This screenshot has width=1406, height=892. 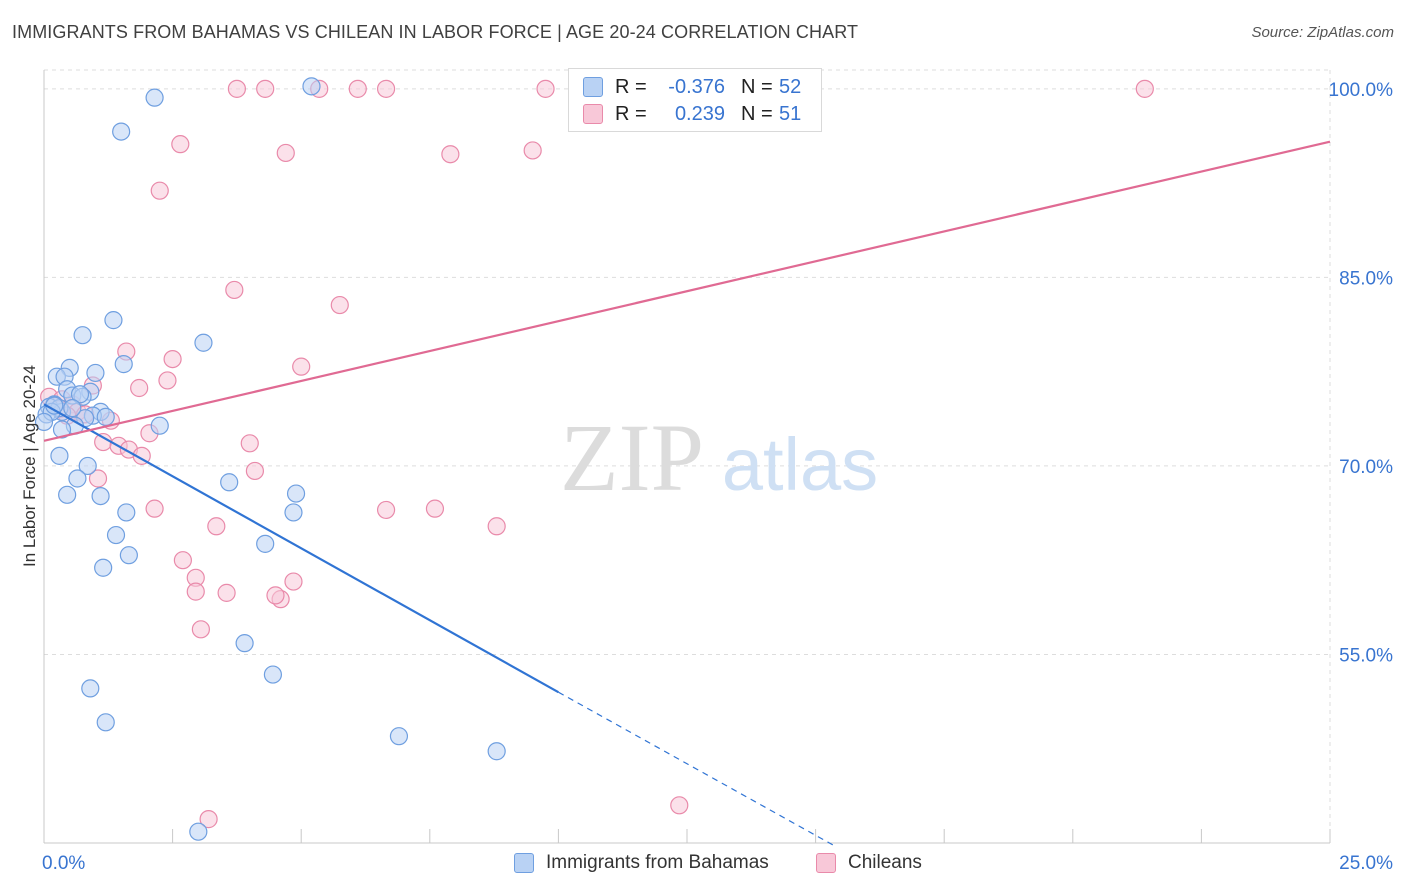 I want to click on y-tick-label: 85.0%, so click(x=1366, y=278).